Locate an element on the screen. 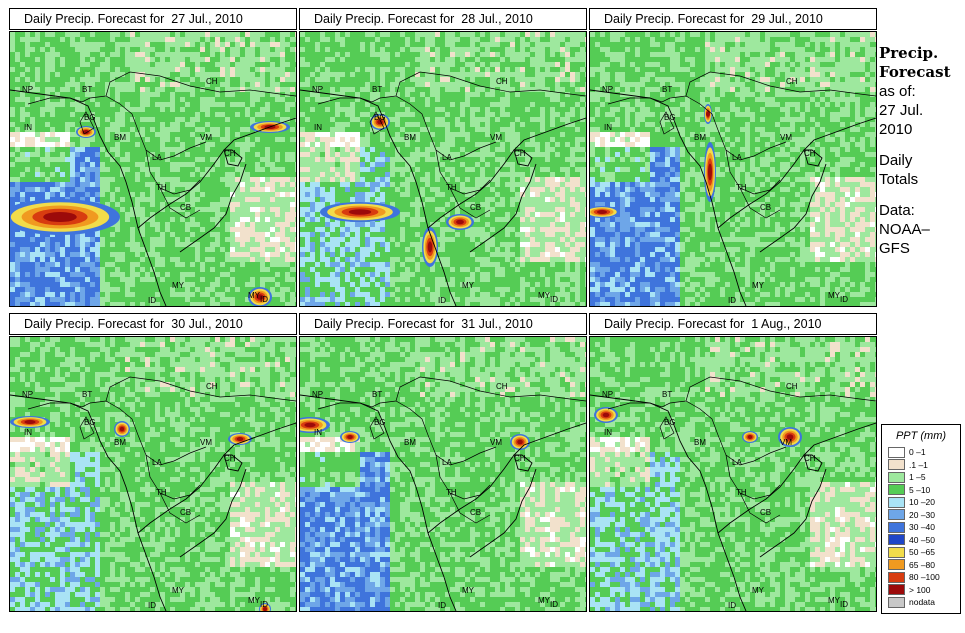 Image resolution: width=965 pixels, height=633 pixels. legend-item: 80 –100 is located at coordinates (924, 577).